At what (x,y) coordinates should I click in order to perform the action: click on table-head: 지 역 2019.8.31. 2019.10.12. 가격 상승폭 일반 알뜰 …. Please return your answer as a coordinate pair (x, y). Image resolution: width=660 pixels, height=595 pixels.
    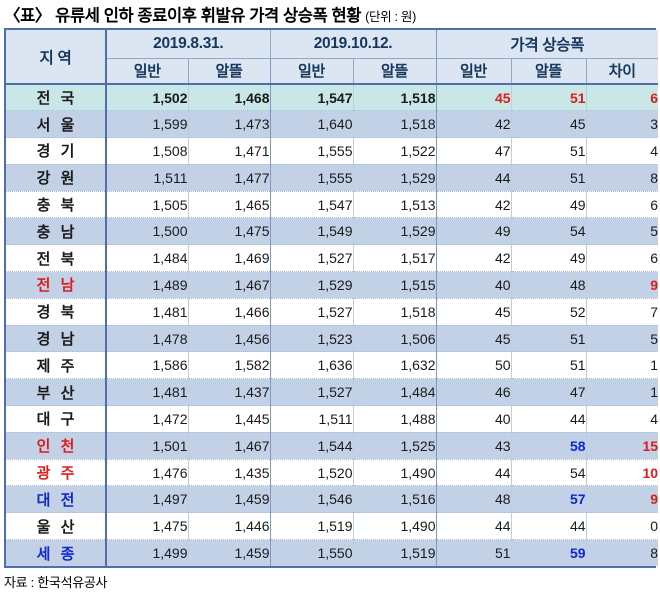
    Looking at the image, I should click on (332, 57).